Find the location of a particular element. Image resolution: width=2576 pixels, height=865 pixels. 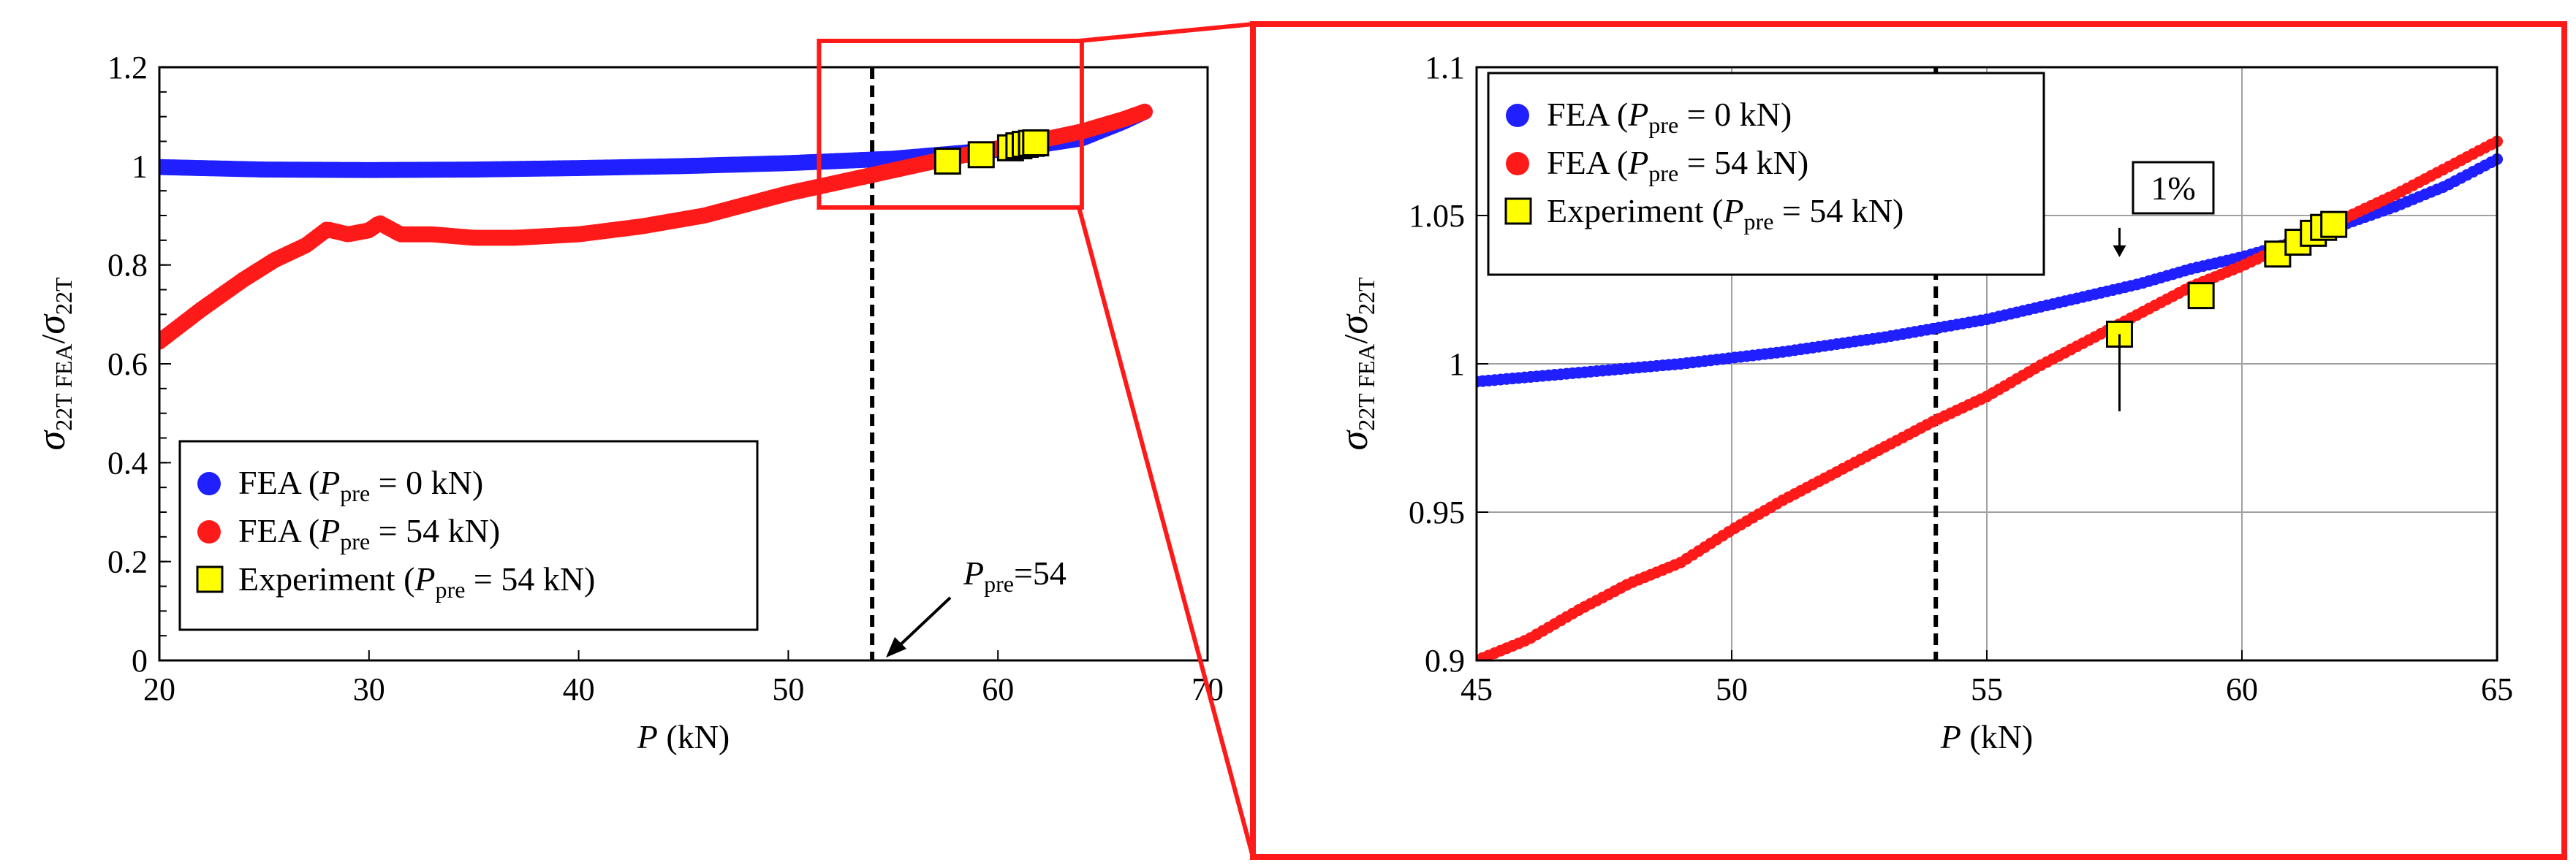

error-bar-arrowhead is located at coordinates (2119, 251).